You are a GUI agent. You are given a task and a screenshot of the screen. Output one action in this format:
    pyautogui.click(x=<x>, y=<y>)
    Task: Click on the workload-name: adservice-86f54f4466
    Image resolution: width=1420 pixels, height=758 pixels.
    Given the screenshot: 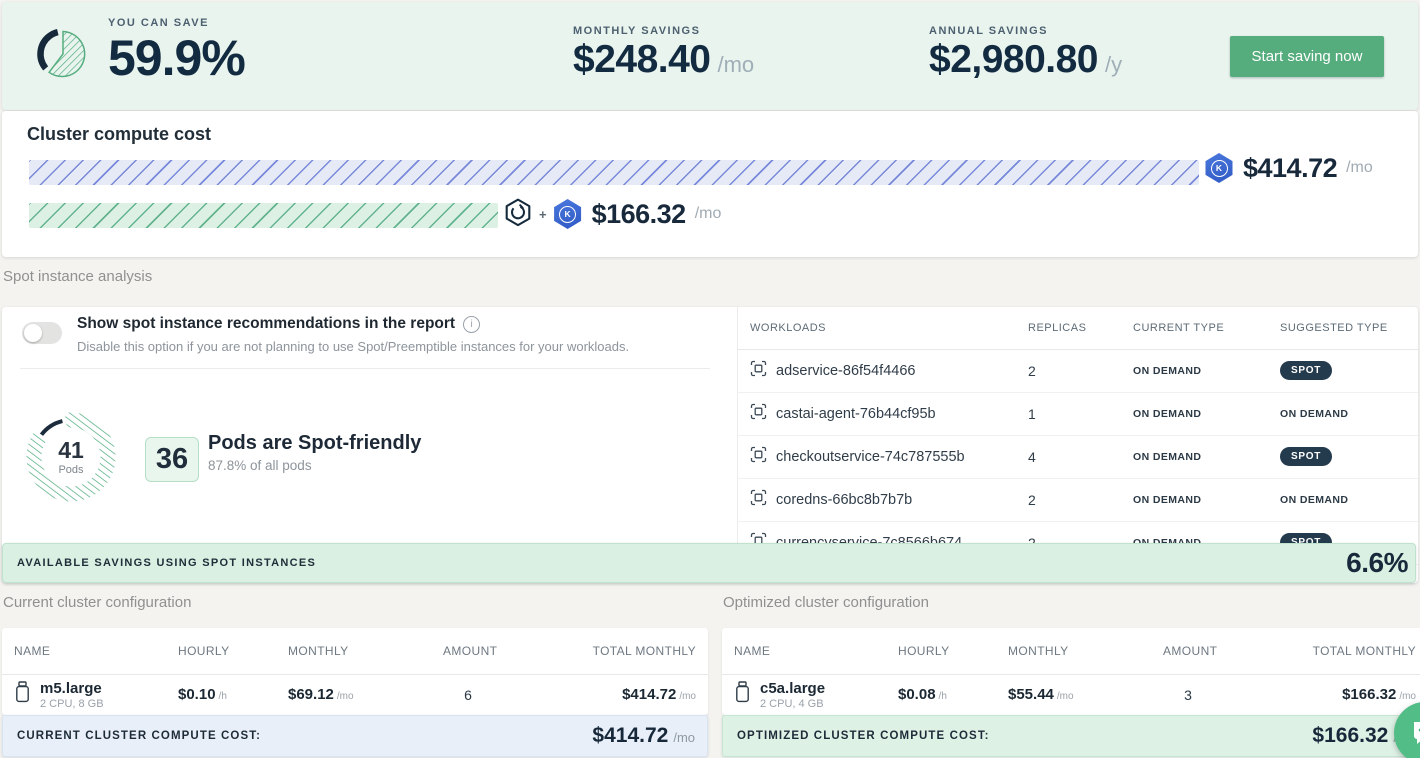 What is the action you would take?
    pyautogui.click(x=846, y=370)
    